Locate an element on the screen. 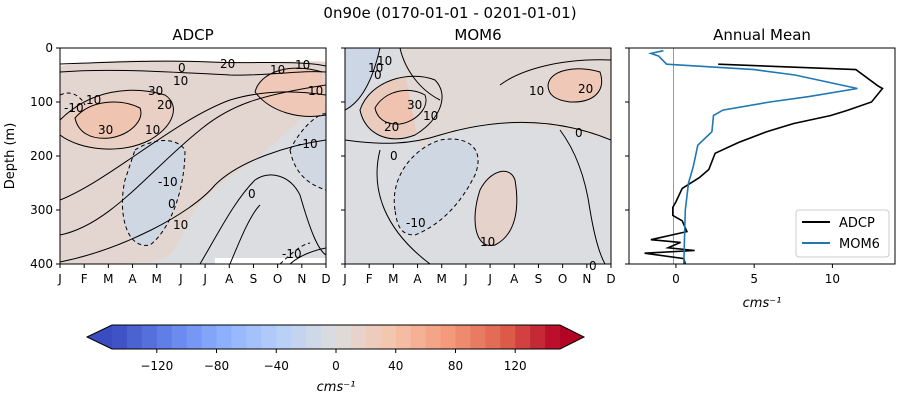  x-tick-label: 10 is located at coordinates (832, 279).